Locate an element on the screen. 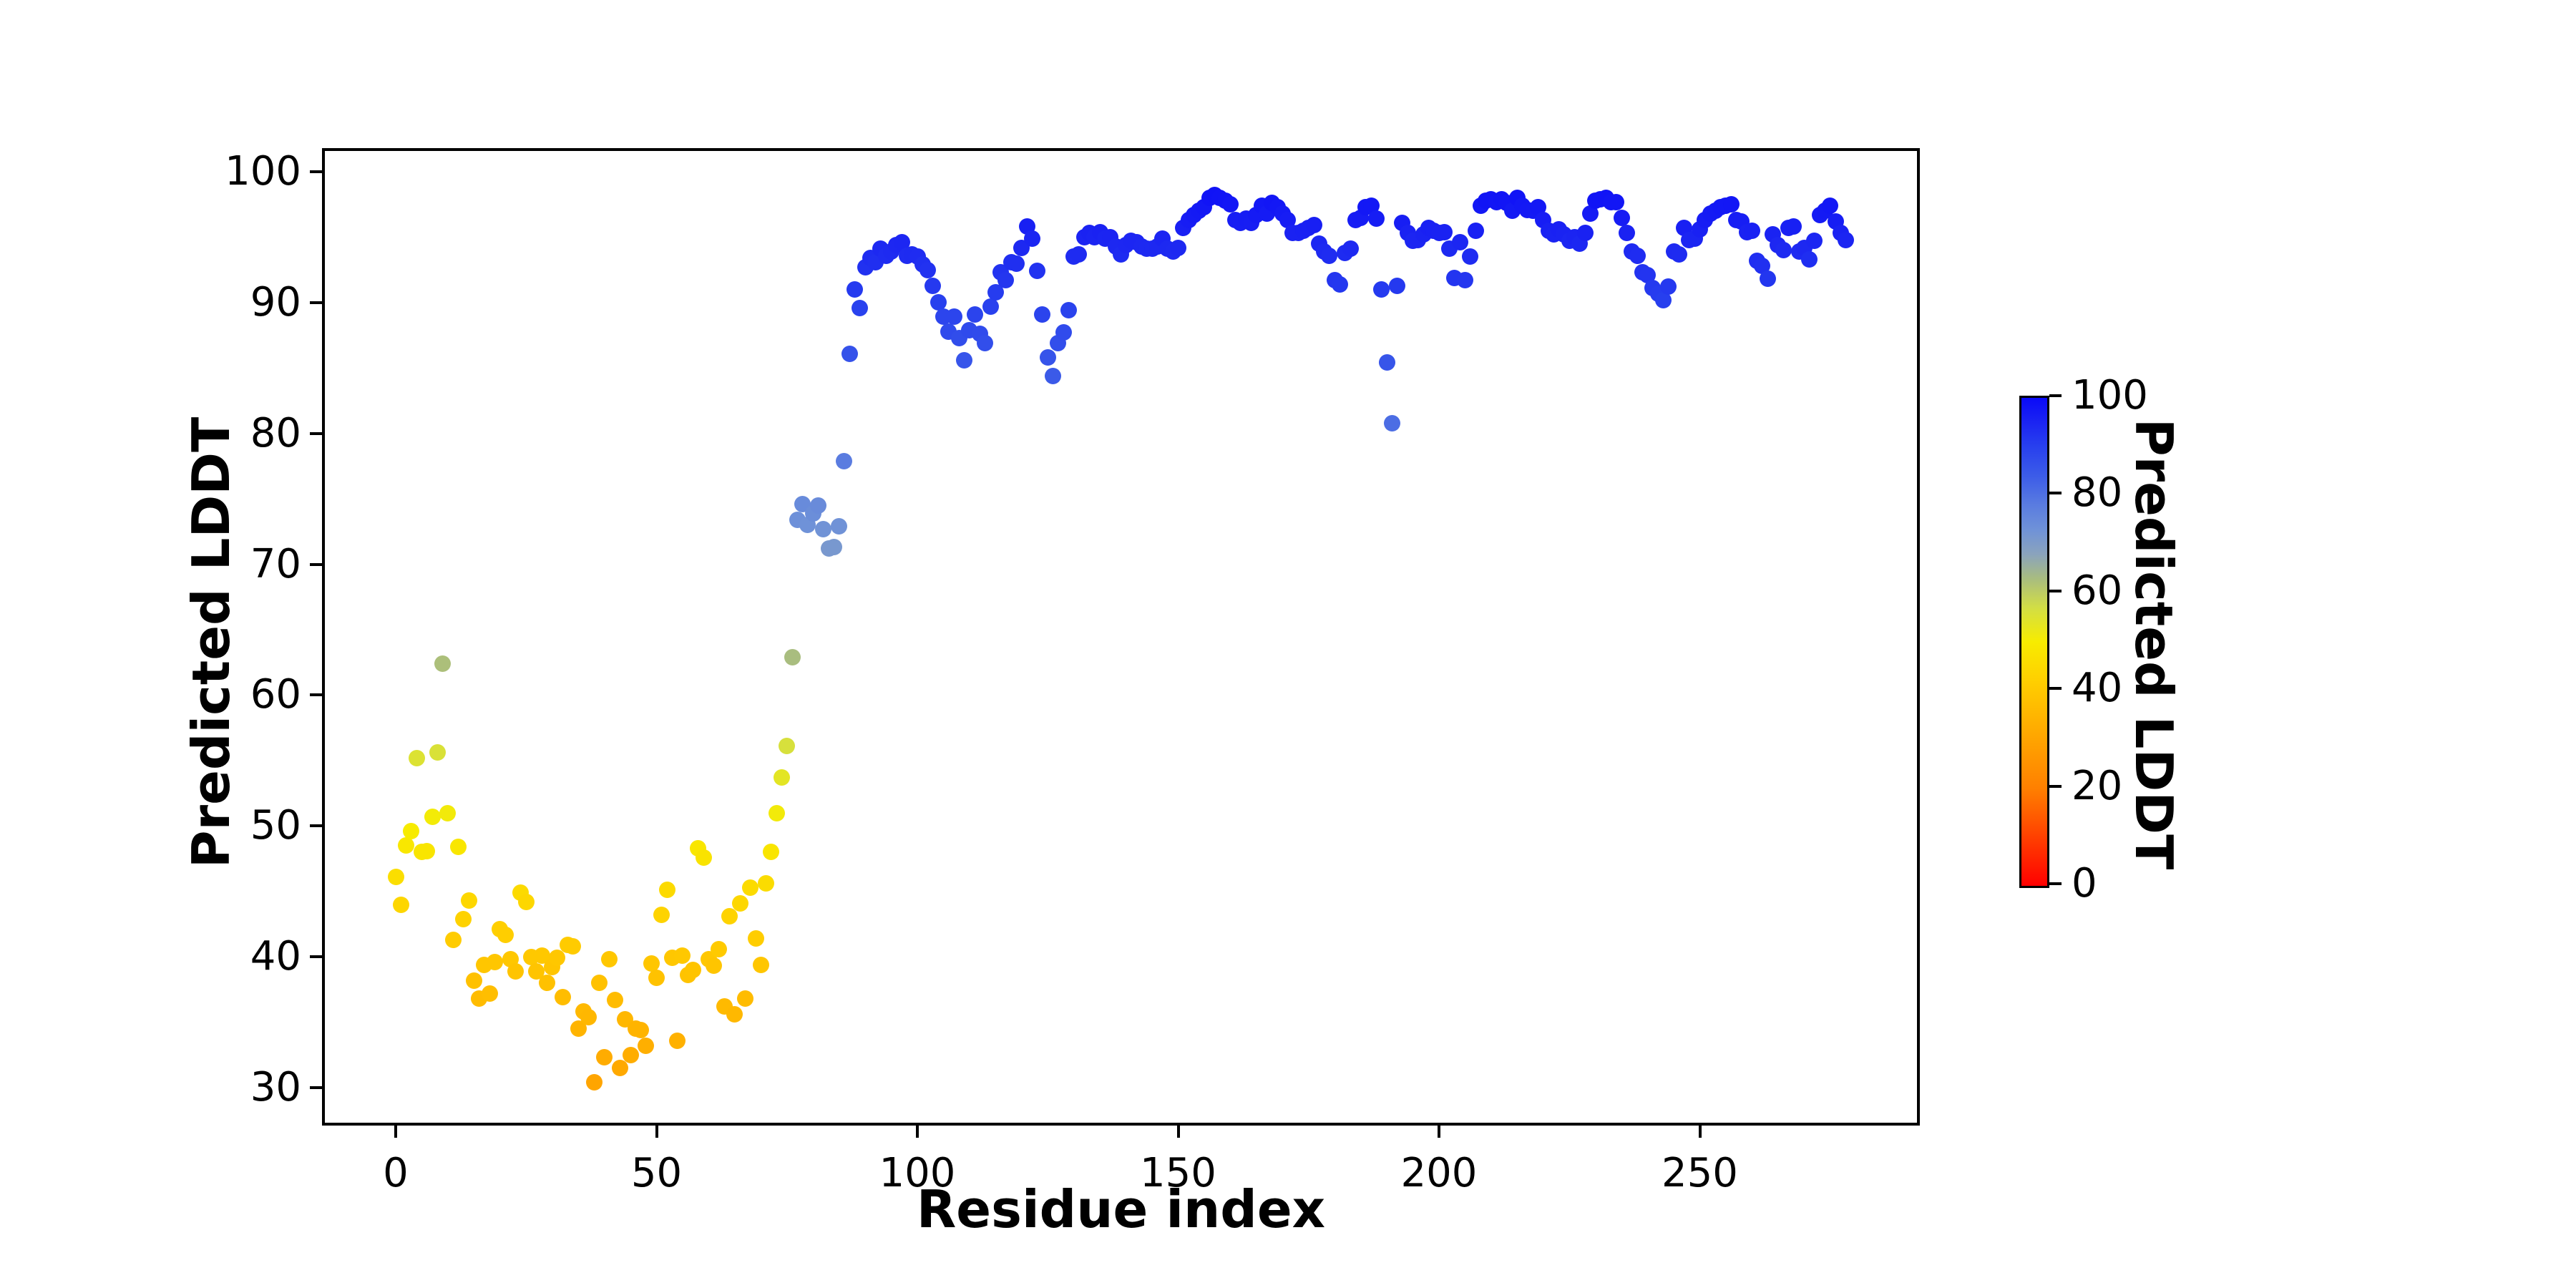  x-axis-label: Residue index is located at coordinates (1121, 1209).